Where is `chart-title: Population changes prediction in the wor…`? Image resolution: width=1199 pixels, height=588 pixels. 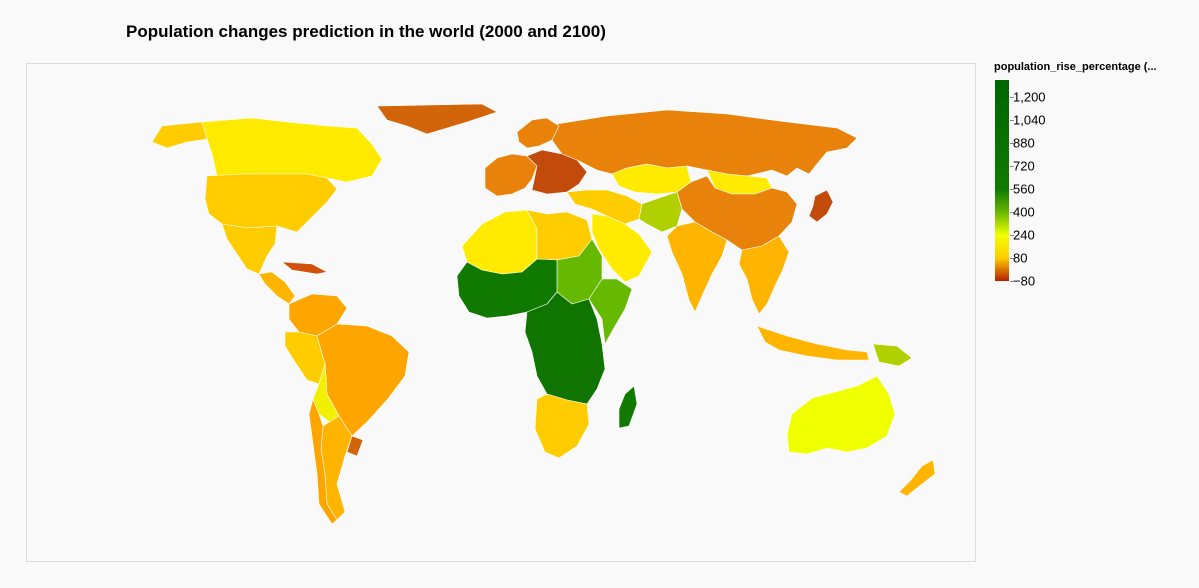
chart-title: Population changes prediction in the wor… is located at coordinates (366, 31).